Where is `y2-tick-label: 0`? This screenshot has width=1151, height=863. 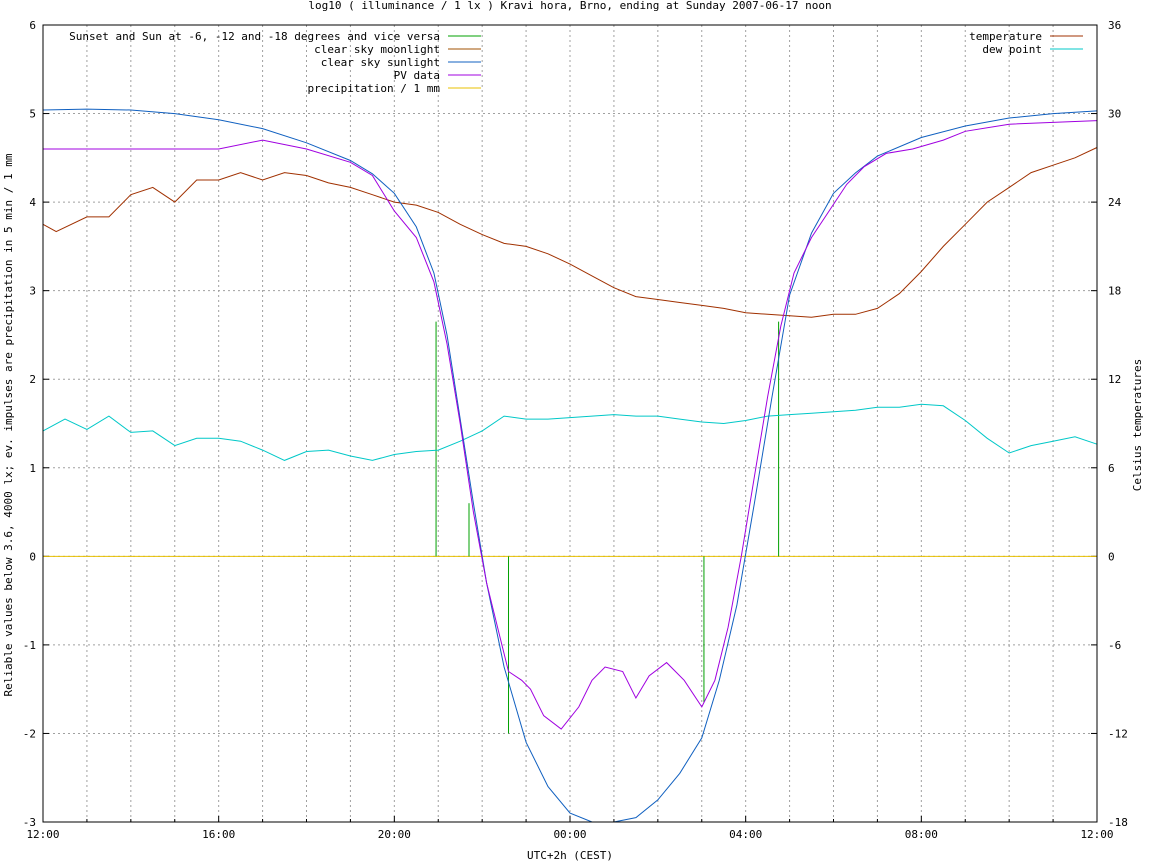
y2-tick-label: 0 is located at coordinates (1111, 556).